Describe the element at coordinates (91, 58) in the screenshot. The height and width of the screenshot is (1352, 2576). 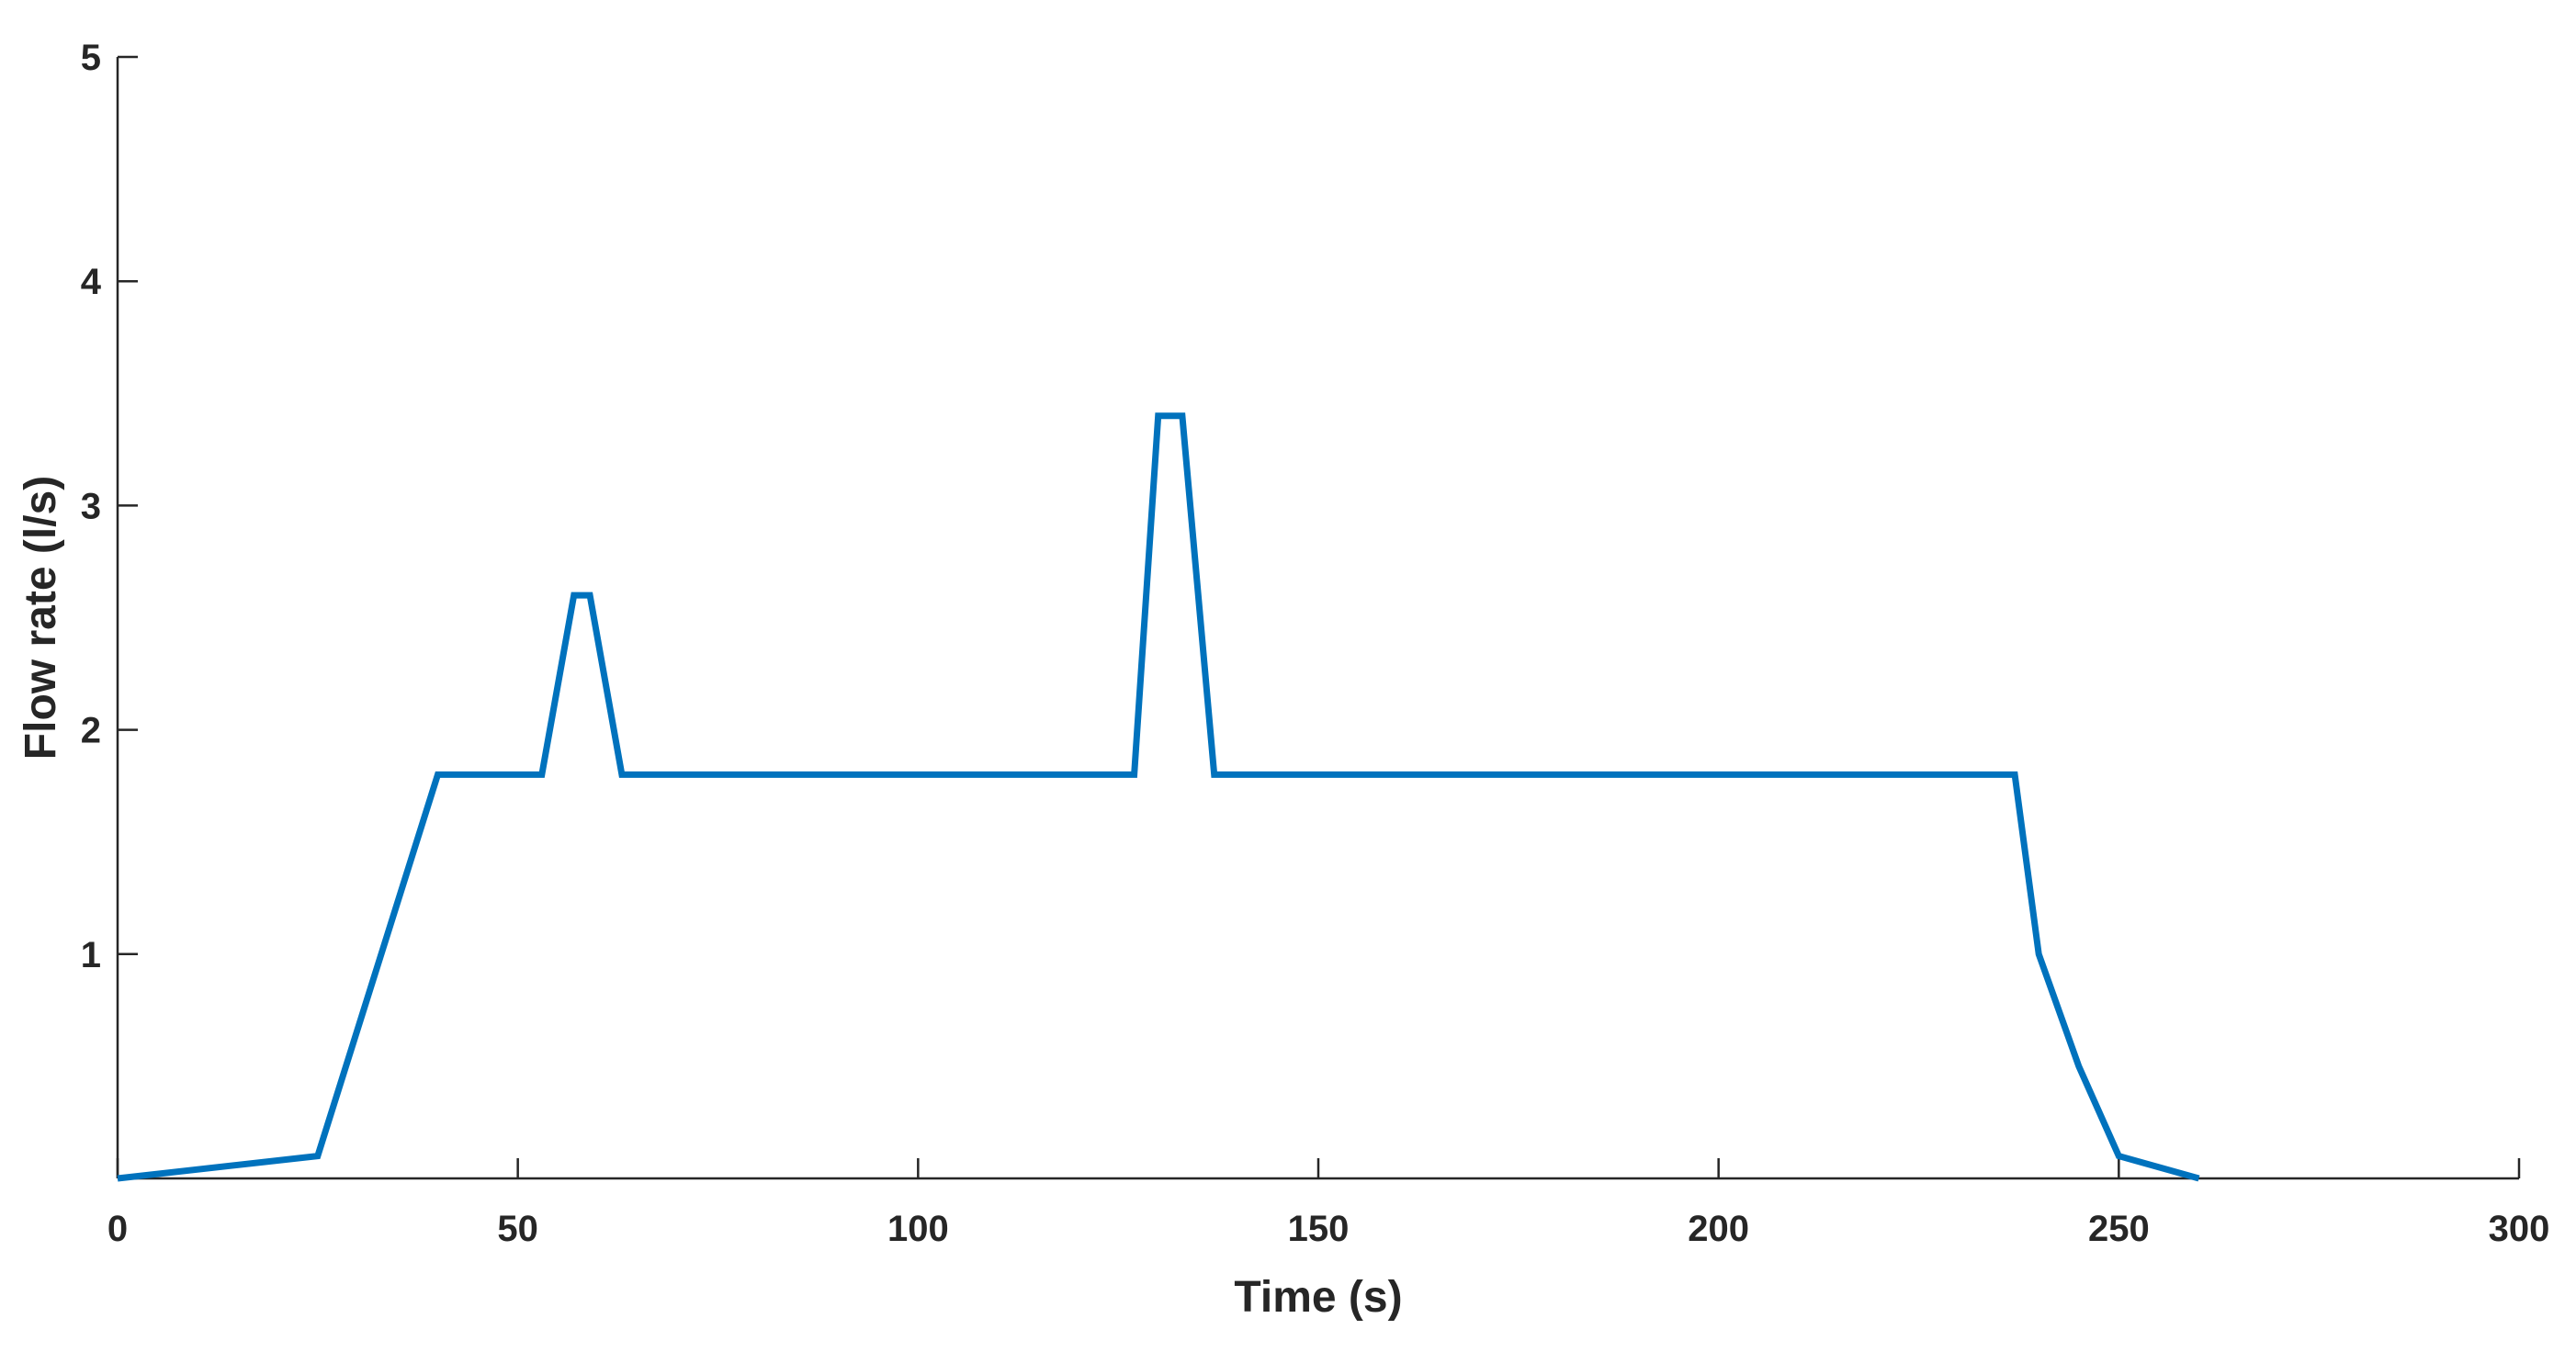
I see `y-tick-label: 5` at that location.